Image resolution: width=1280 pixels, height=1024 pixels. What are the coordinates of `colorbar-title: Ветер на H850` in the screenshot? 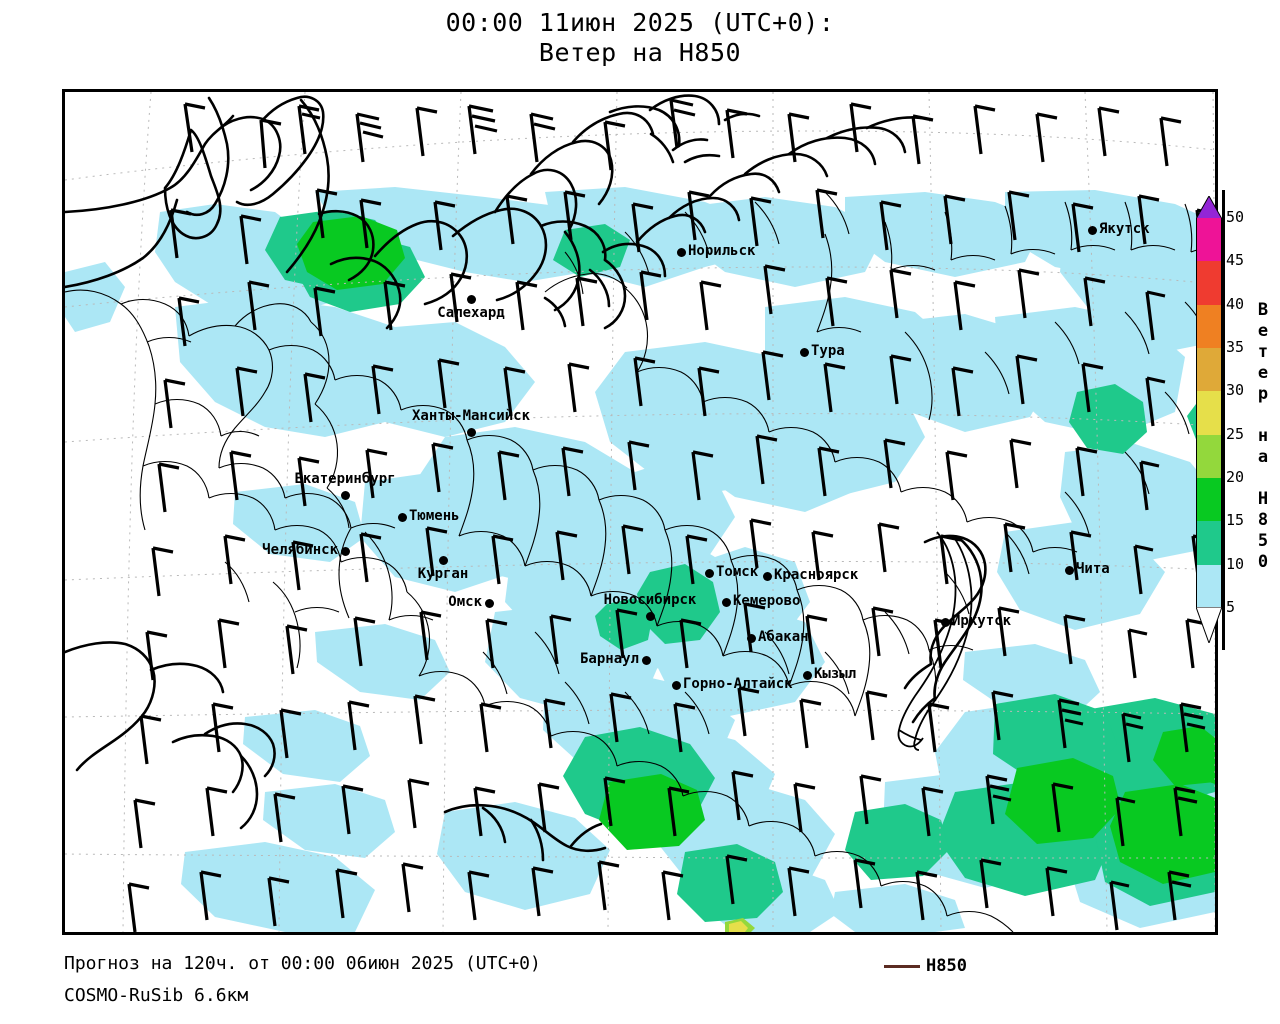 It's located at (1263, 436).